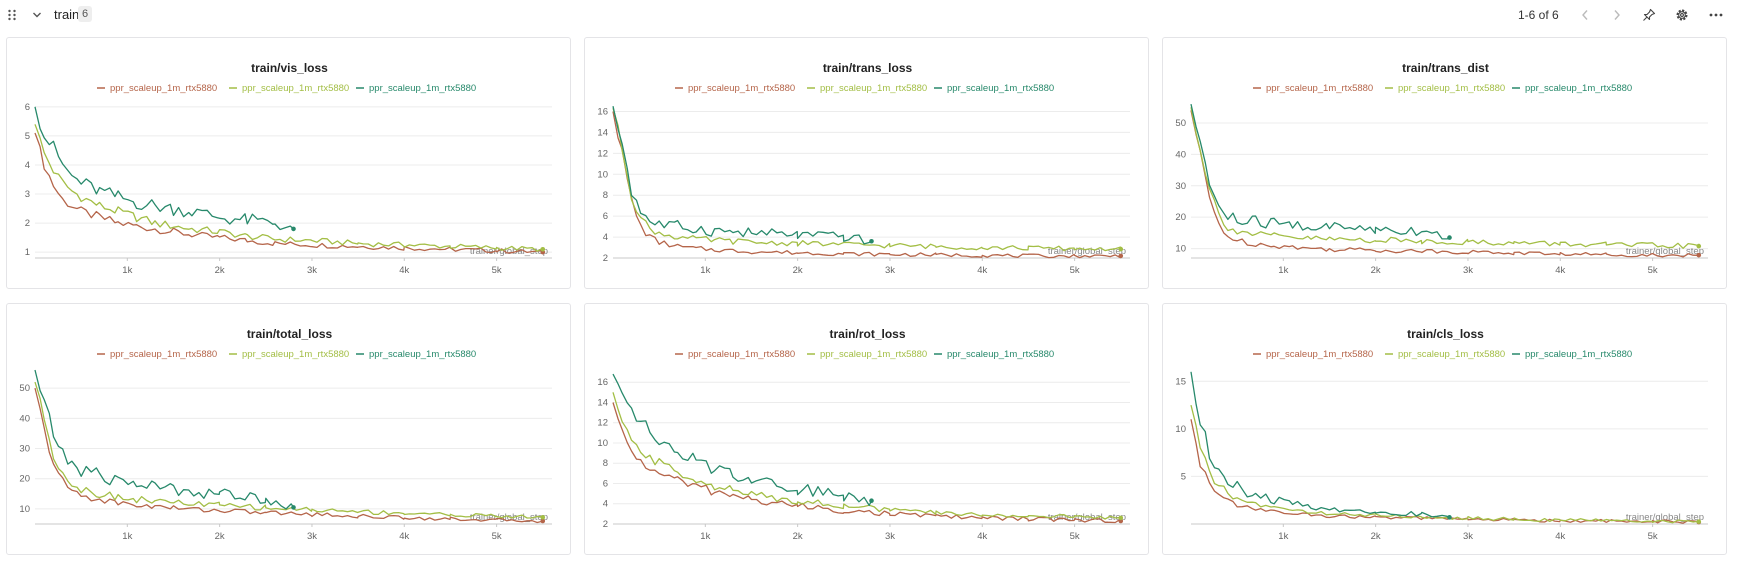 Image resolution: width=1741 pixels, height=562 pixels. Describe the element at coordinates (870, 16) in the screenshot. I see `section-header: train 6 1-6 of 6` at that location.